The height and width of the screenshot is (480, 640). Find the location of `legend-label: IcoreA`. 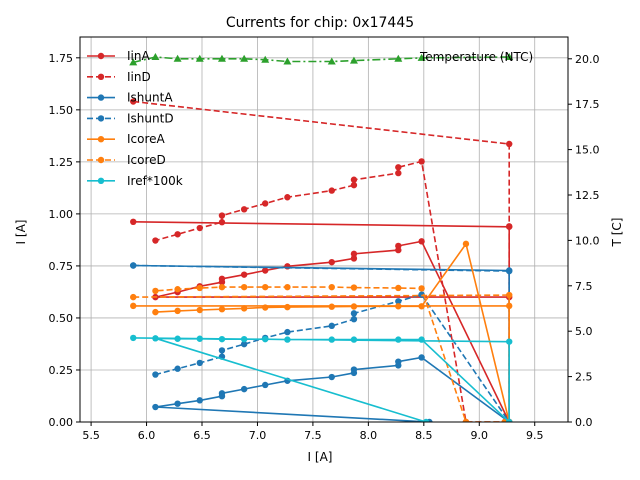

legend-label: IcoreA is located at coordinates (146, 139).